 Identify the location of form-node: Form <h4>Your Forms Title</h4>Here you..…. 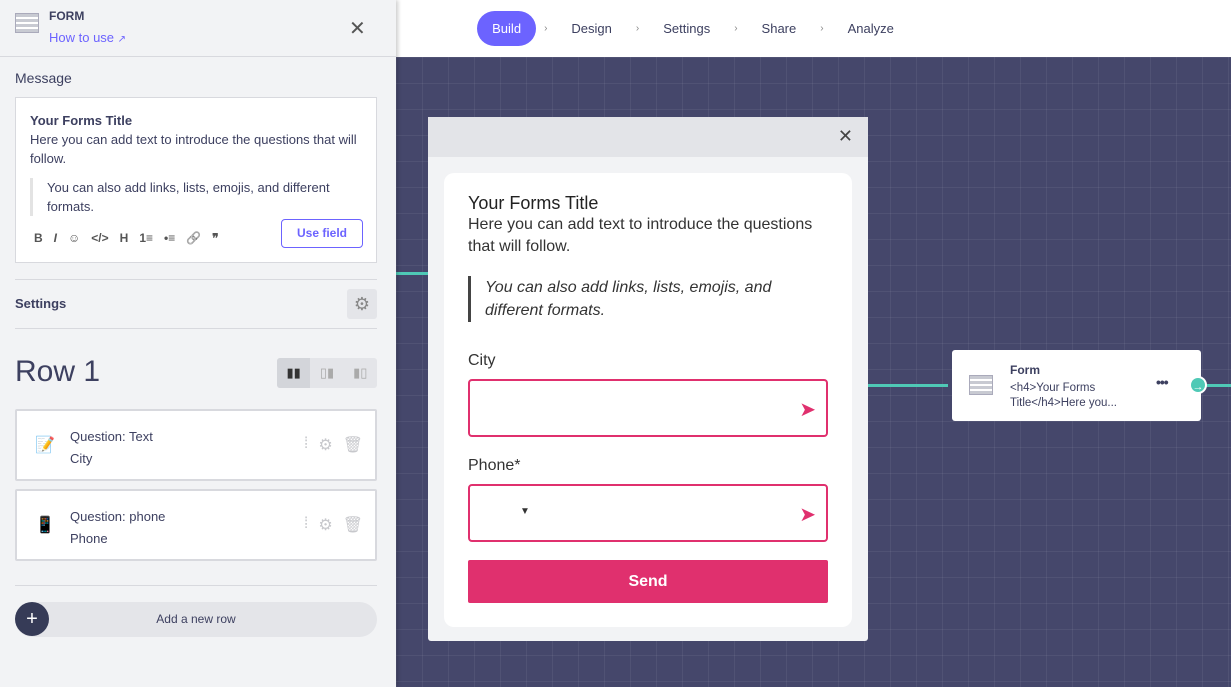
(1079, 385).